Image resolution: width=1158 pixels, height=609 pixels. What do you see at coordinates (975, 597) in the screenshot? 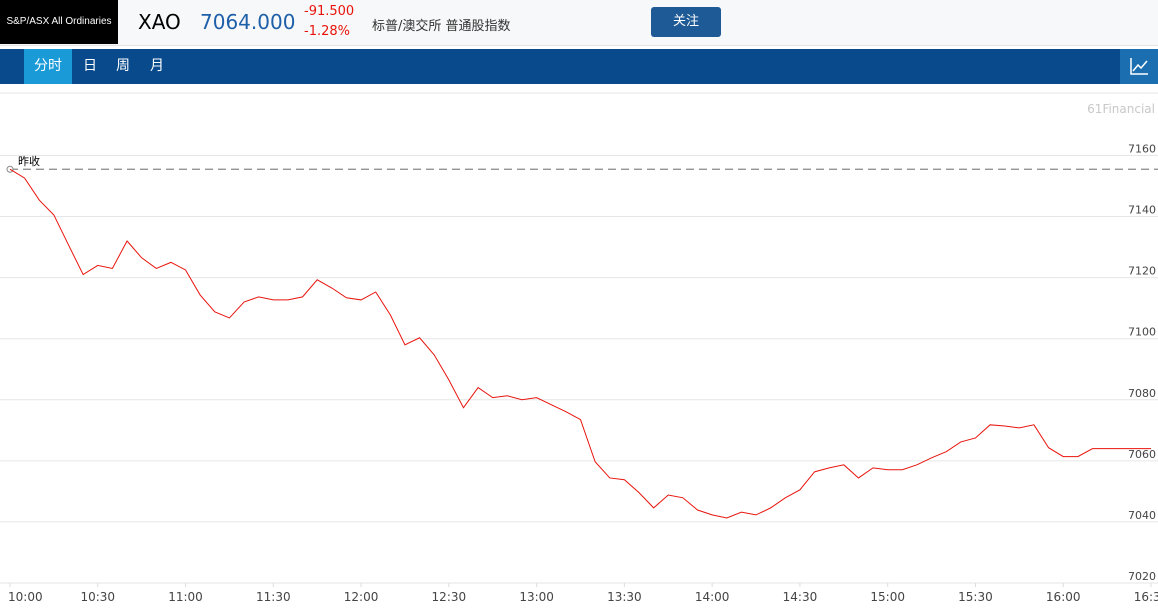
I see `x-tick-label: 15:30` at bounding box center [975, 597].